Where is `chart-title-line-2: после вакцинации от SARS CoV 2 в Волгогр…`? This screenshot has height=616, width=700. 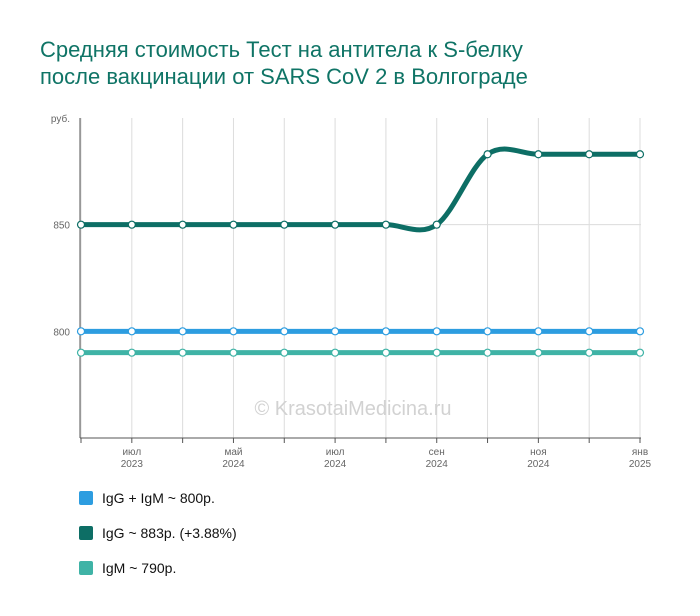
chart-title-line-2: после вакцинации от SARS CoV 2 в Волгогр… is located at coordinates (284, 76).